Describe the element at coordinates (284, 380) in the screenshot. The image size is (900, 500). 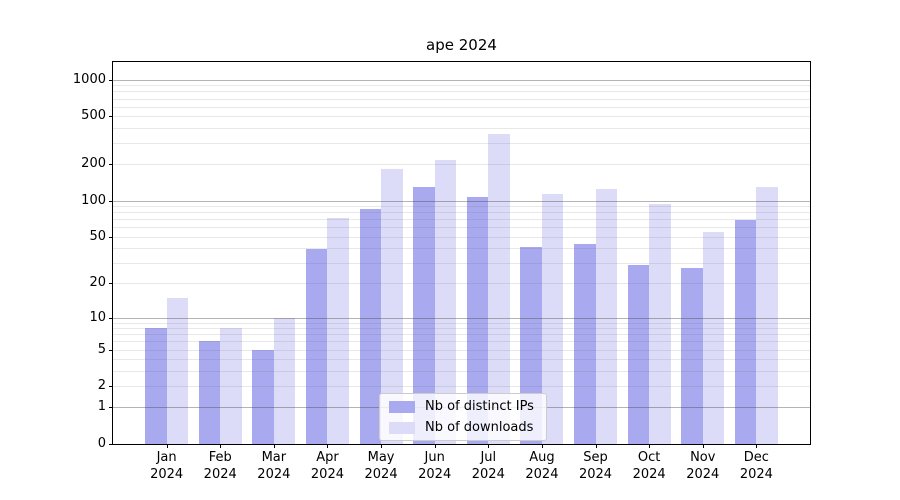
I see `bar-downloads-mar` at that location.